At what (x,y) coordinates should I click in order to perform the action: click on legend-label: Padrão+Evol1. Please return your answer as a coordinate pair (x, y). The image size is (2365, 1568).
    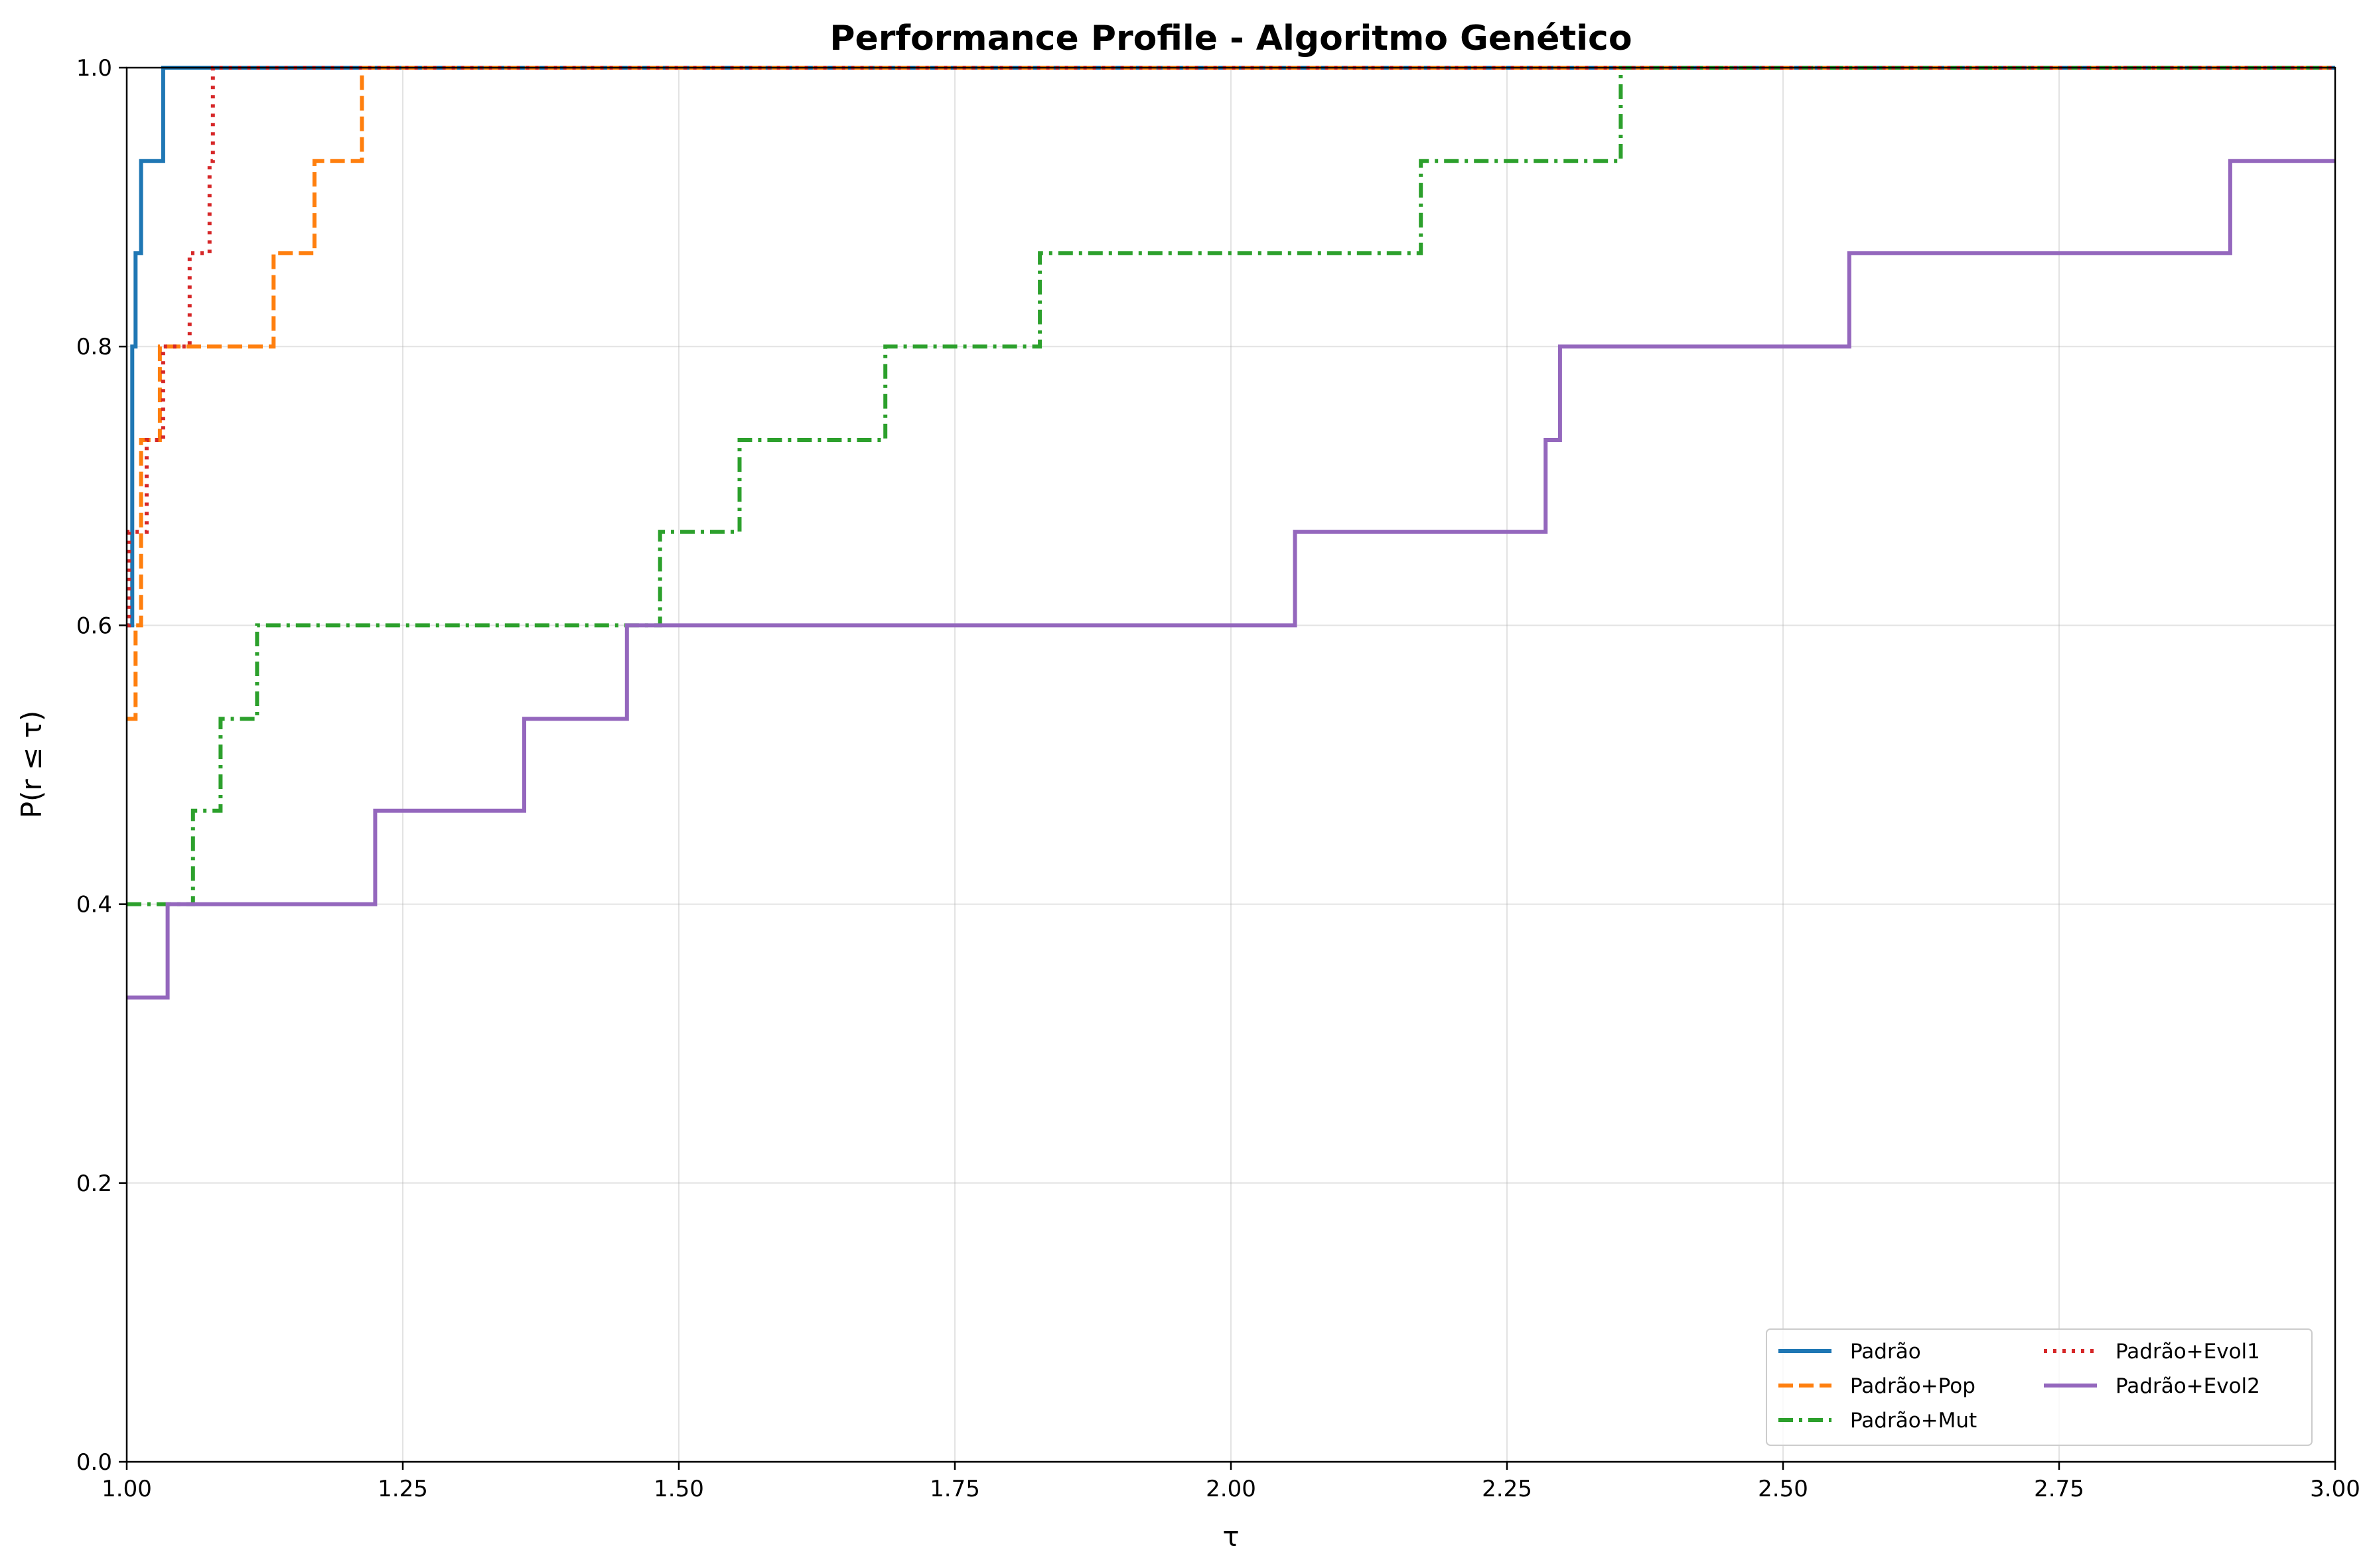
    Looking at the image, I should click on (2187, 1352).